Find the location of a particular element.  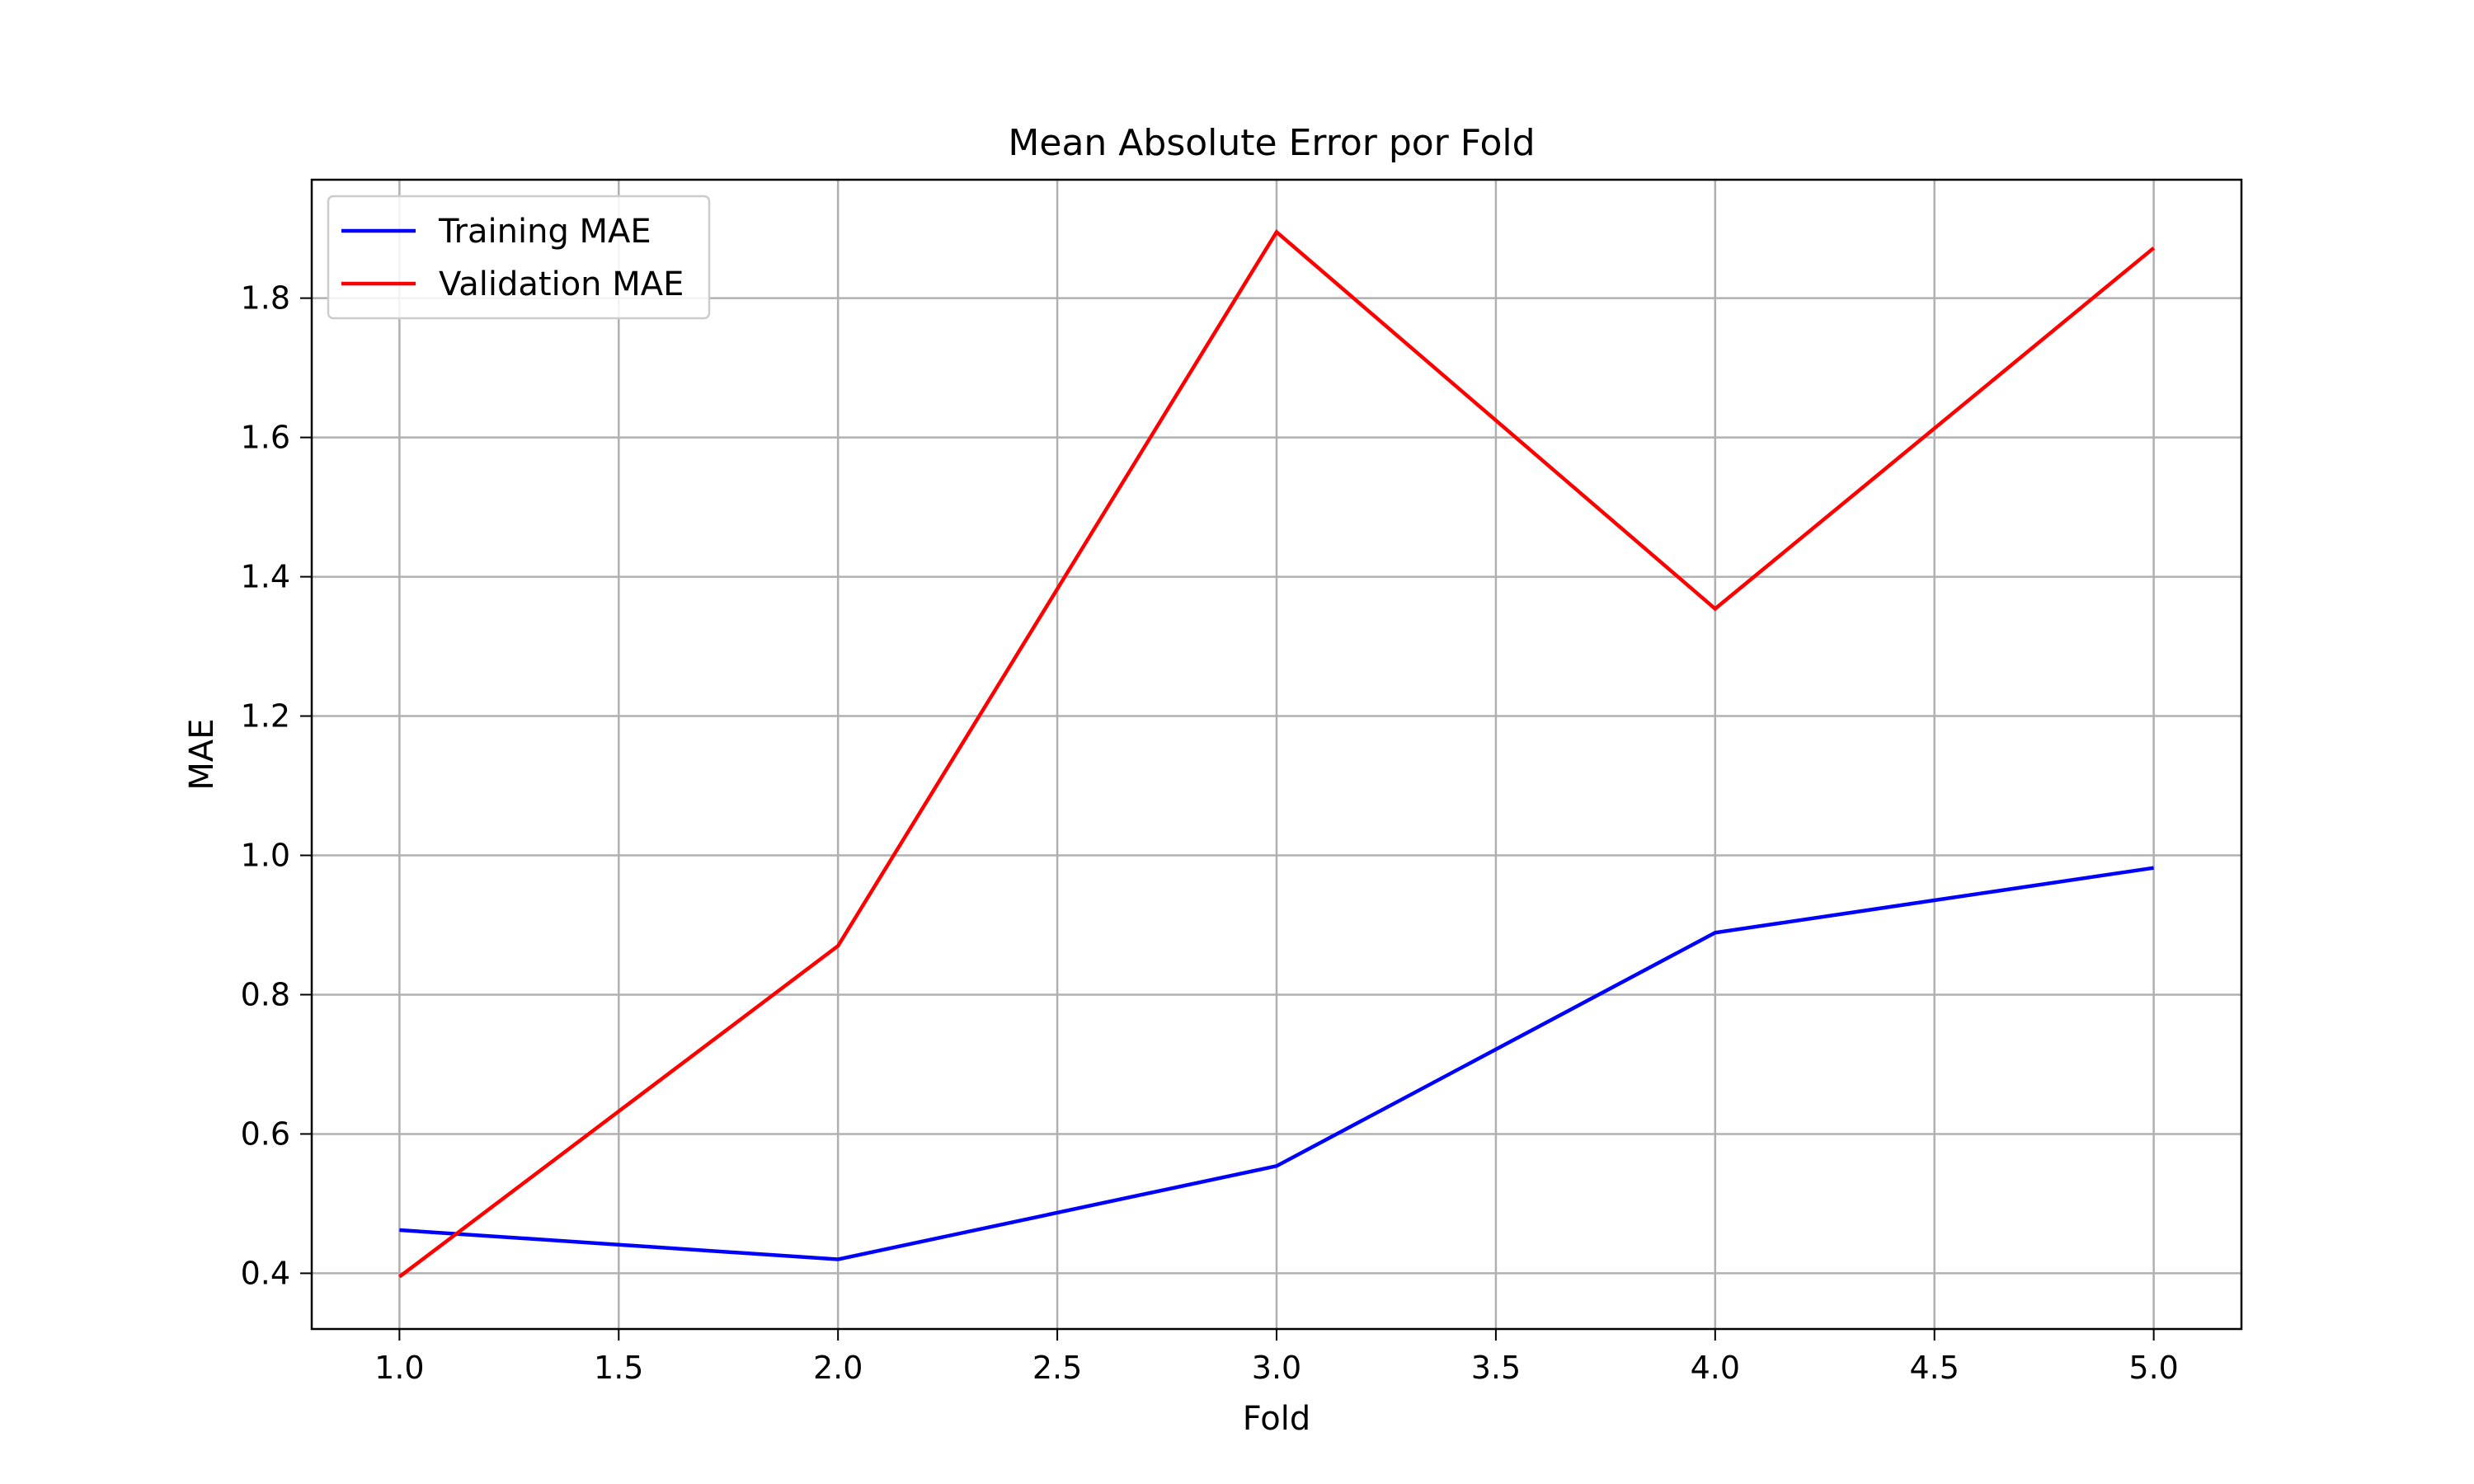

x-tick-label: 3.0 is located at coordinates (1276, 1368).